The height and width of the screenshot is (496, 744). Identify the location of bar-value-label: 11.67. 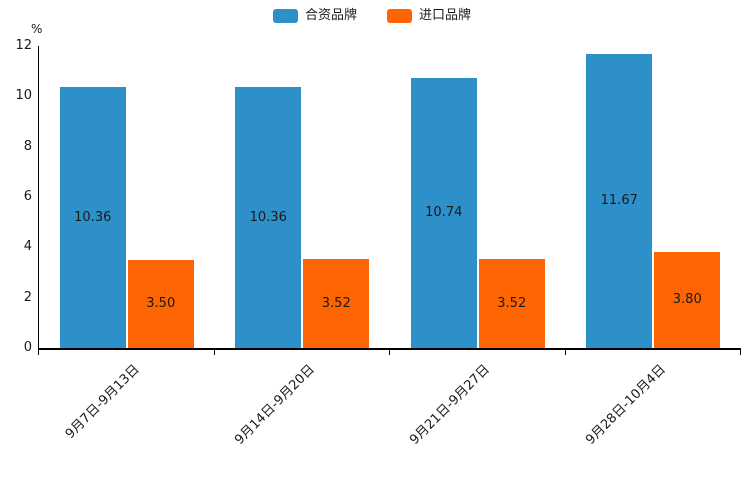
(619, 201).